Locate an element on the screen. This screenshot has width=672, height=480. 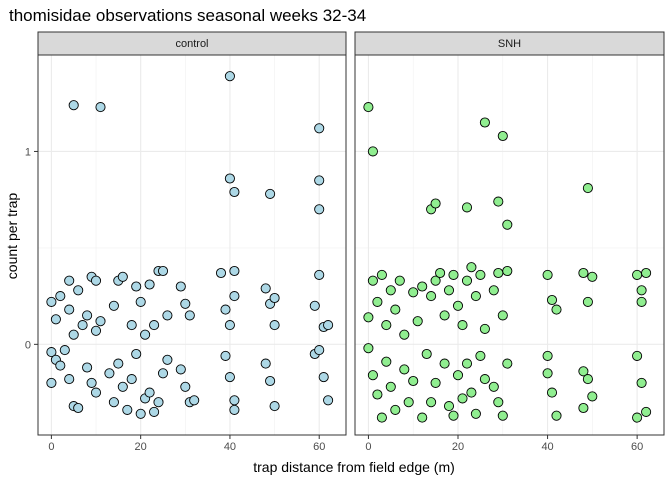
facet-label: SNH is located at coordinates (509, 44).